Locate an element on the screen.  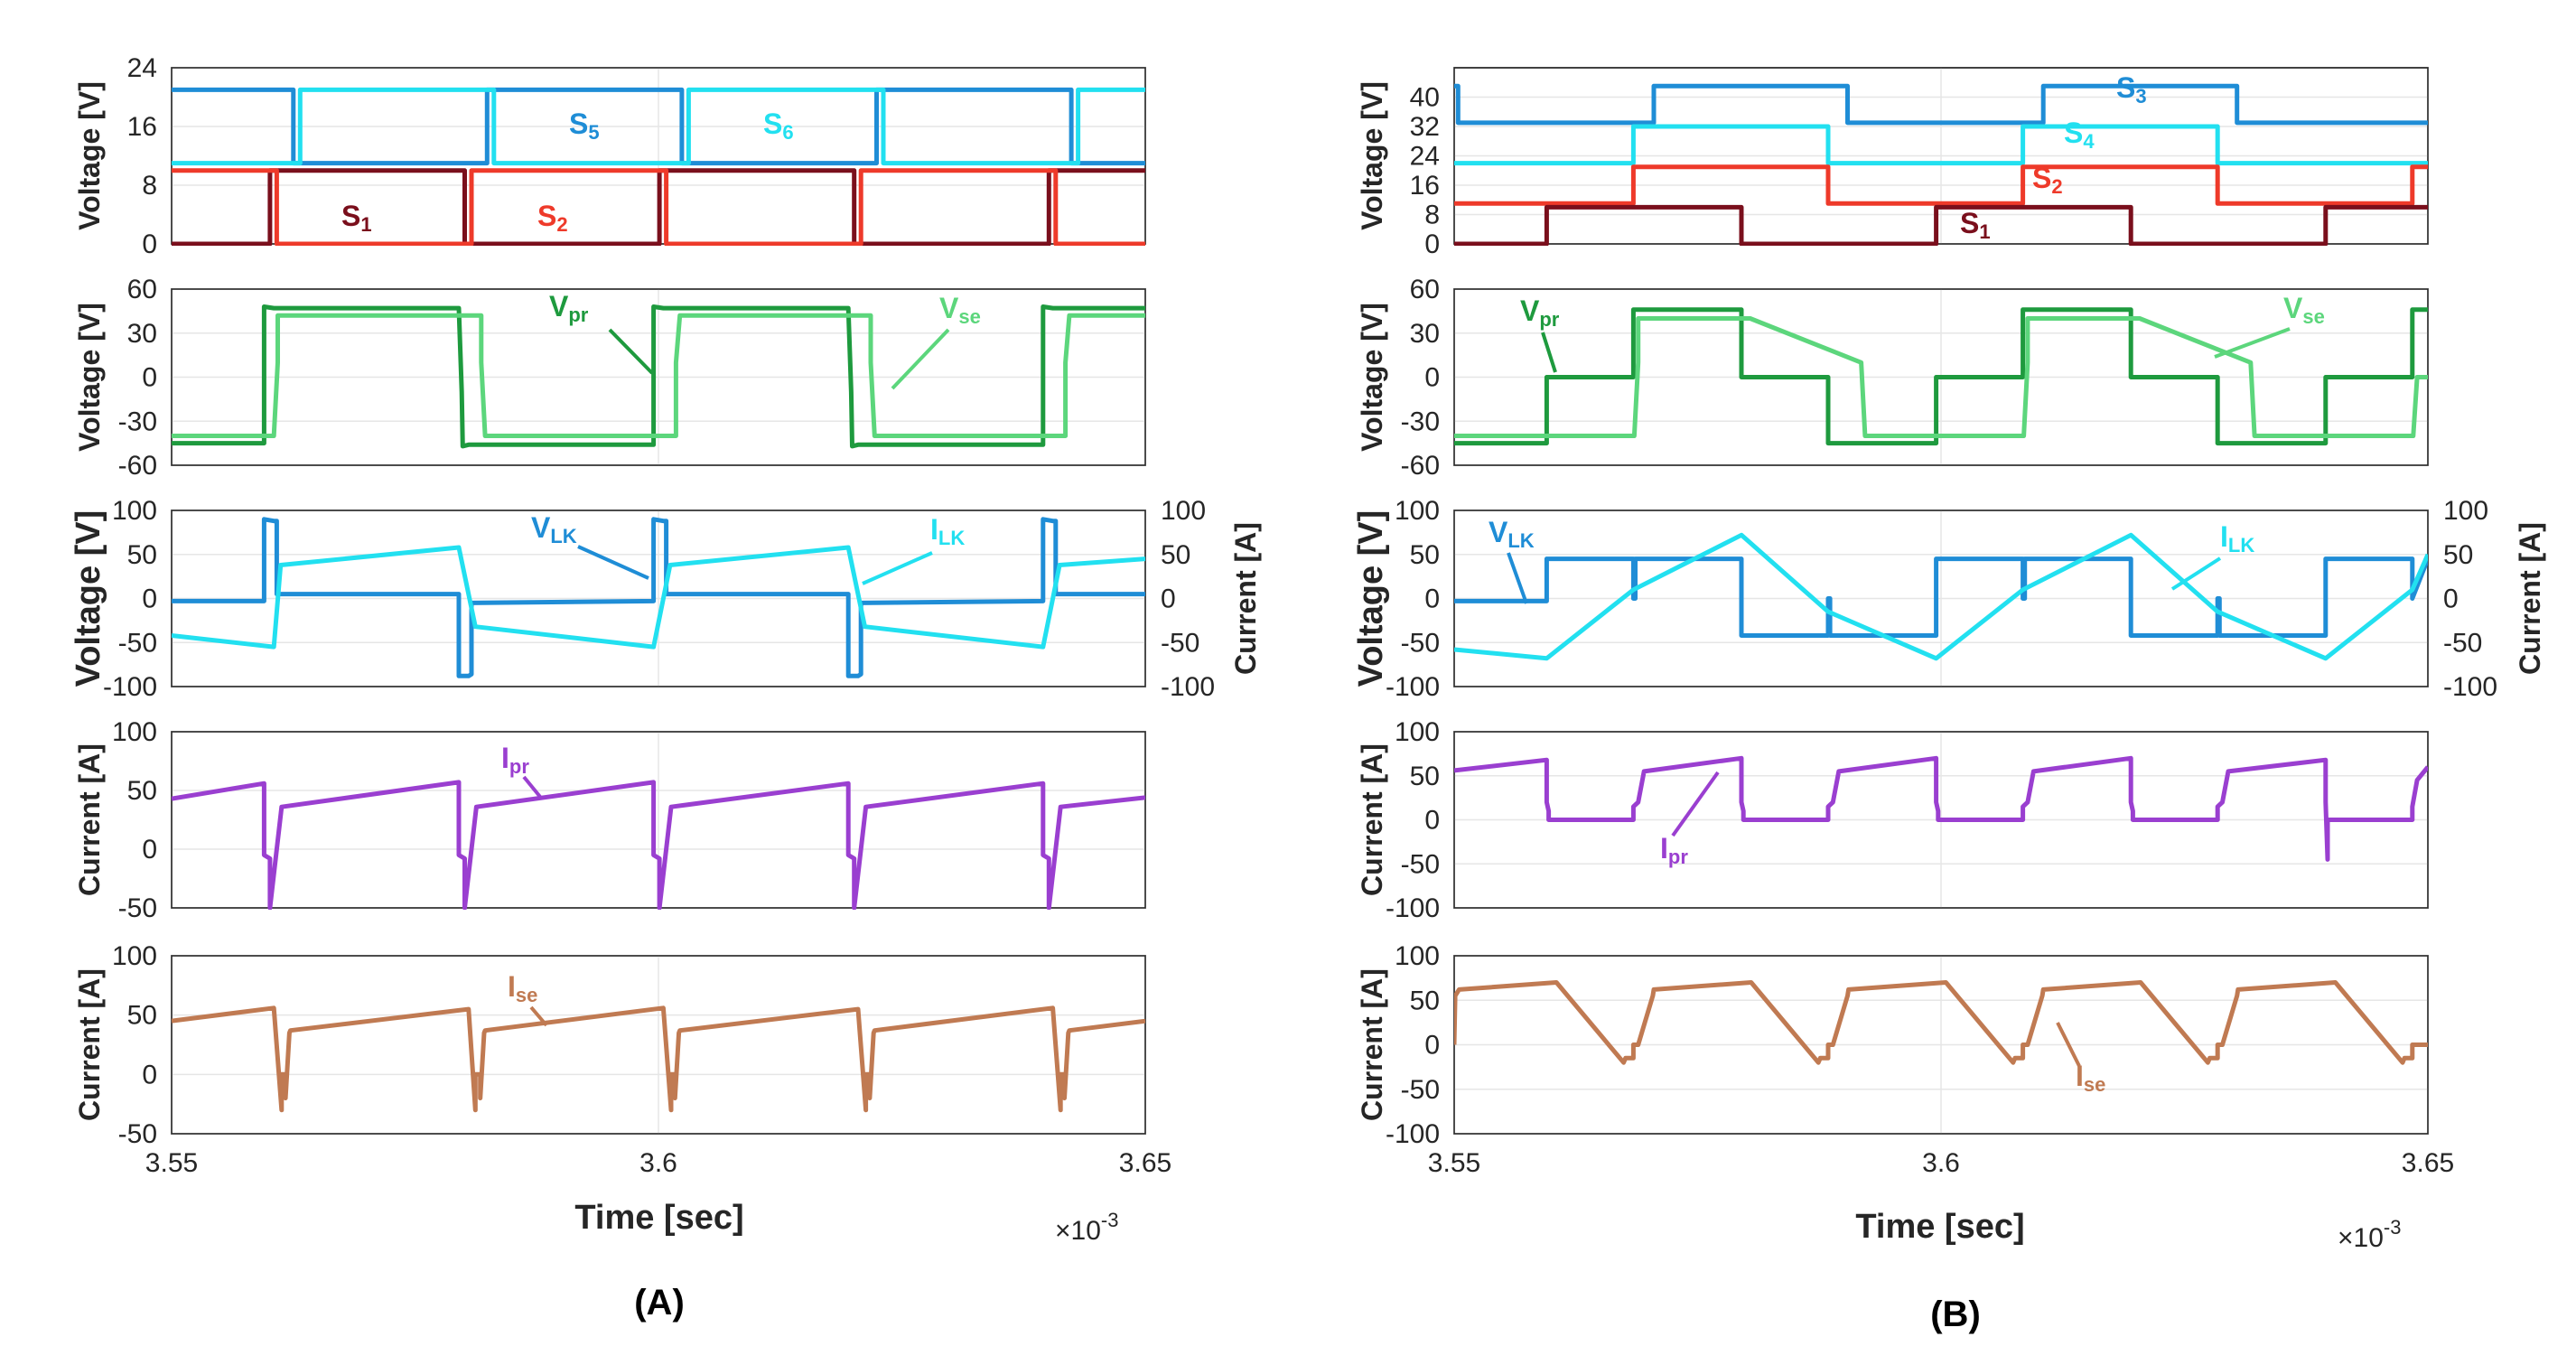
series-s3 is located at coordinates (1941, 104).